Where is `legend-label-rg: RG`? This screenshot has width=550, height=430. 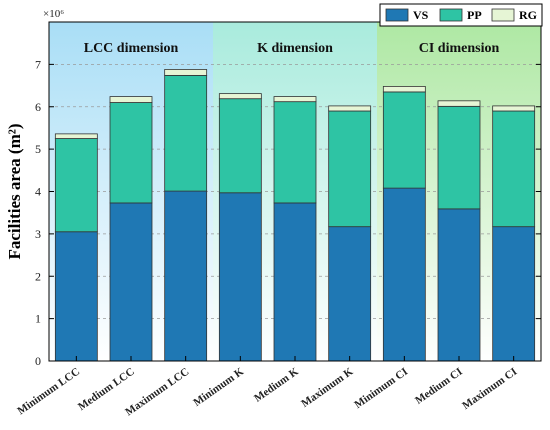 legend-label-rg: RG is located at coordinates (528, 15).